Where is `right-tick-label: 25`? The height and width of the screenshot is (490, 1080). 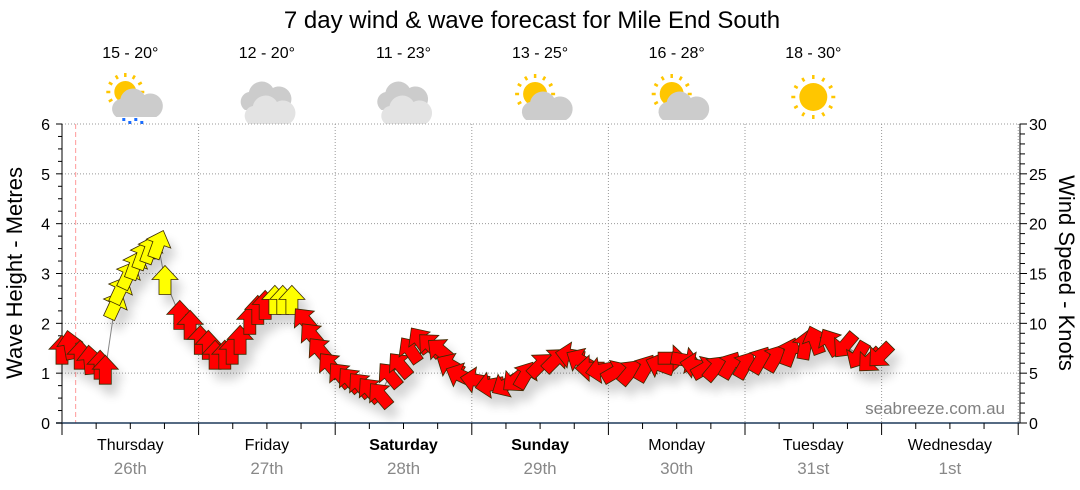 right-tick-label: 25 is located at coordinates (1038, 175).